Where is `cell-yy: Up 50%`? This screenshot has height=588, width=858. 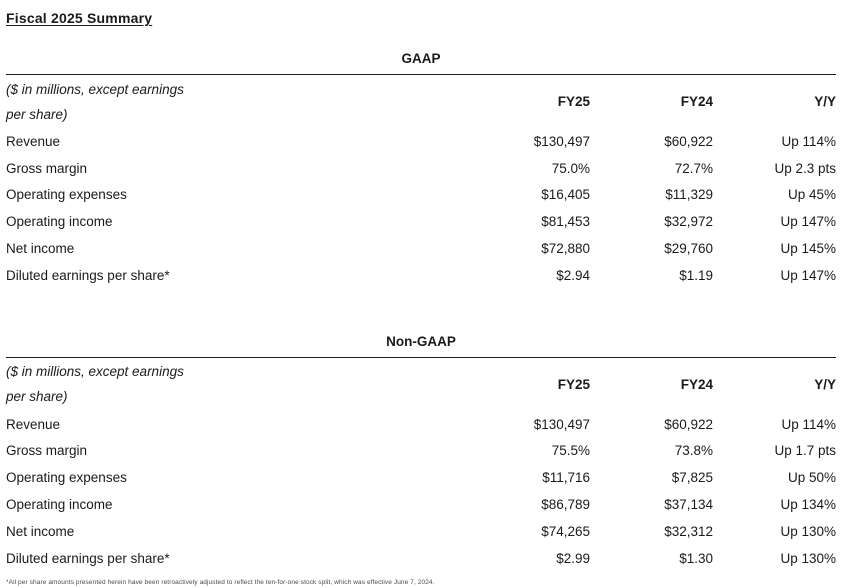 cell-yy: Up 50% is located at coordinates (811, 478).